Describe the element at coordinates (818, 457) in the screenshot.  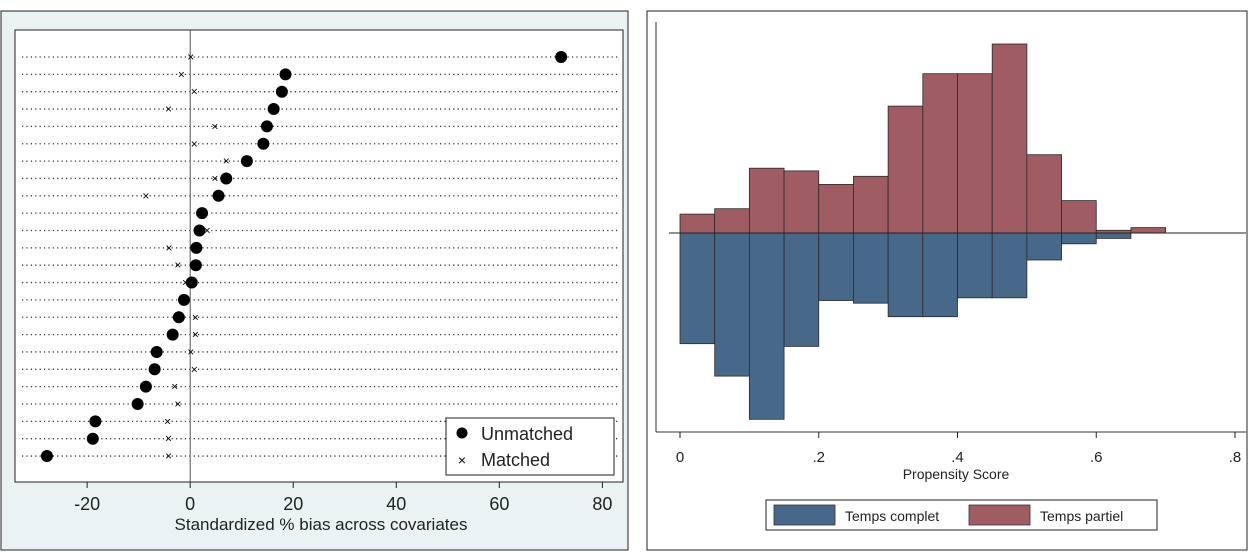
I see `propensity-x-tick-label: .2` at that location.